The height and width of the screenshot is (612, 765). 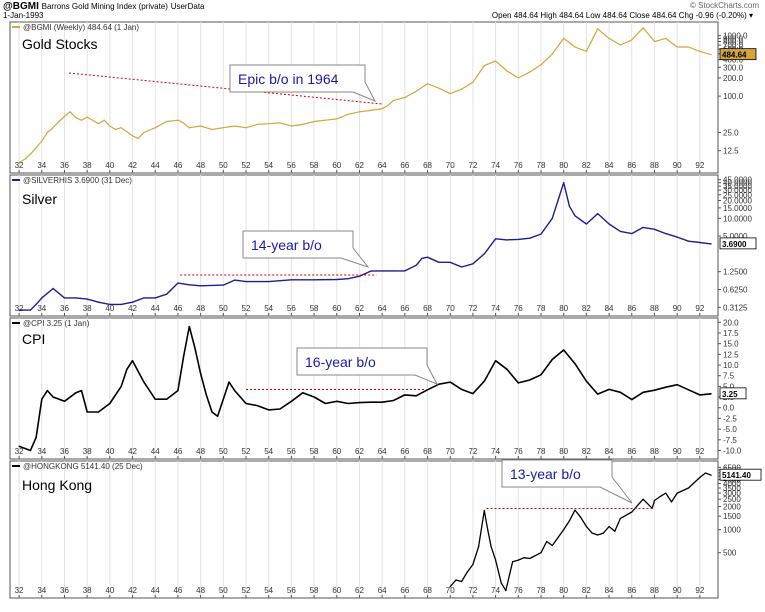 What do you see at coordinates (609, 308) in the screenshot?
I see `x-tick-label: 84` at bounding box center [609, 308].